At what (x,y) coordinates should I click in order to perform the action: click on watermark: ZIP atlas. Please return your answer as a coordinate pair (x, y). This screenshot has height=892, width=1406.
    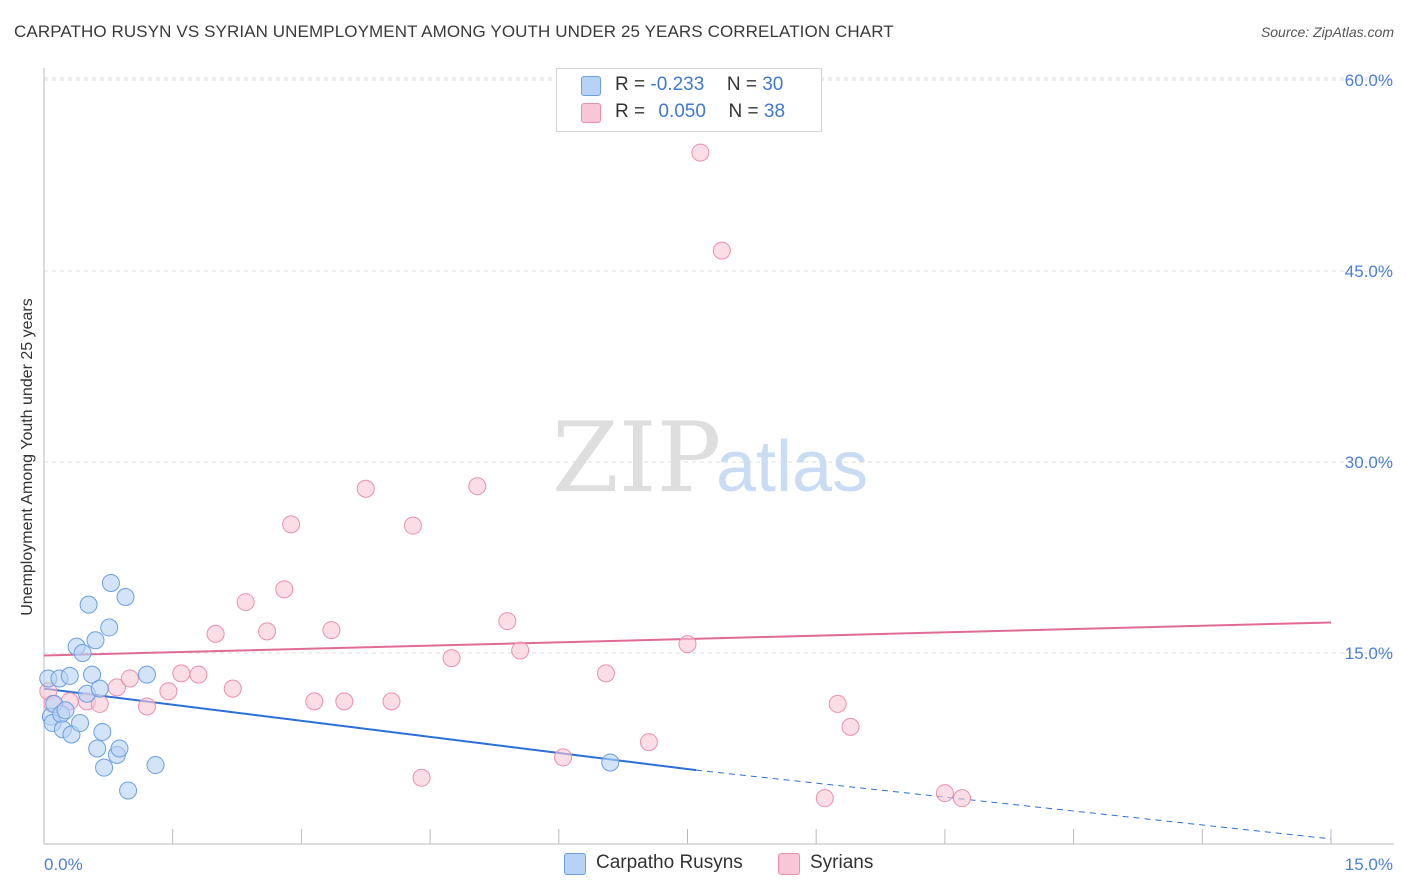
    Looking at the image, I should click on (710, 458).